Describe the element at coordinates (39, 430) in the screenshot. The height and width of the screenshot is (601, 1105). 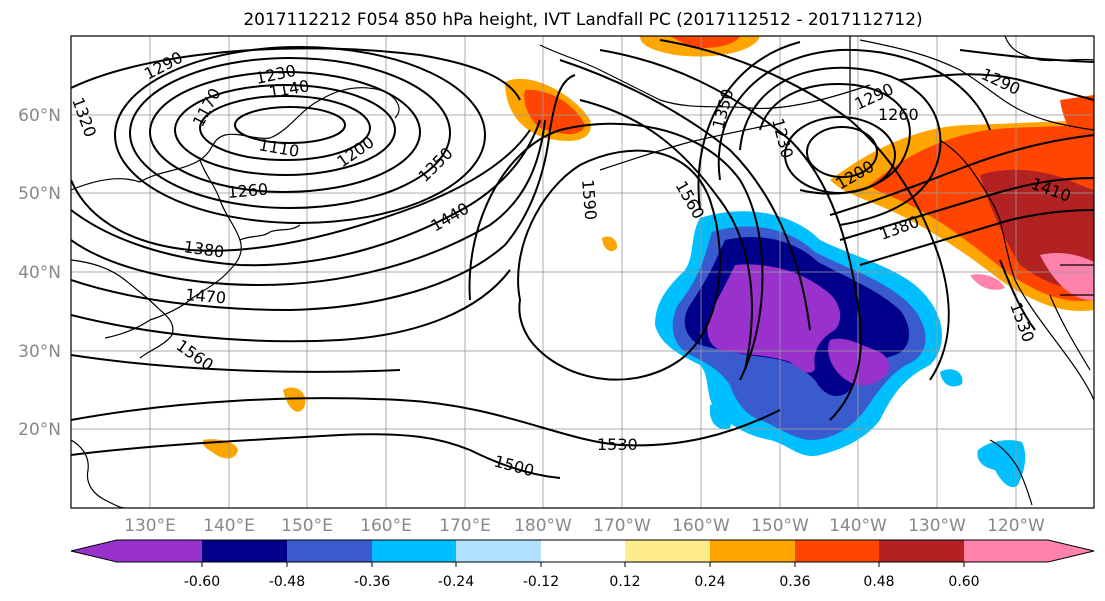
I see `lat-label-20n: 20°N` at that location.